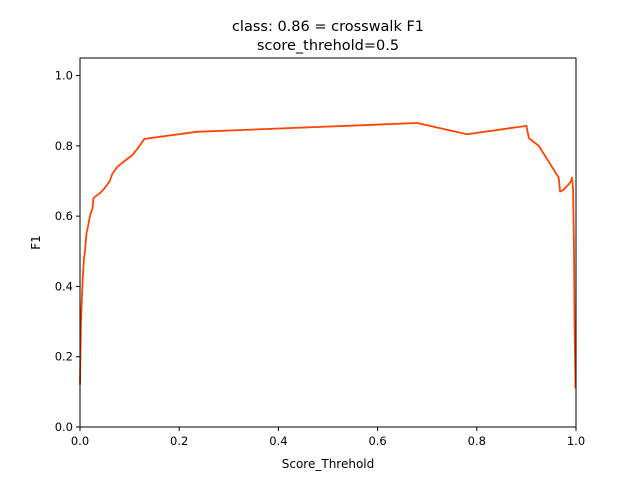  What do you see at coordinates (67, 251) in the screenshot?
I see `y-axis: 0.0 0.2 0.4 0.6 0.8 1.0` at bounding box center [67, 251].